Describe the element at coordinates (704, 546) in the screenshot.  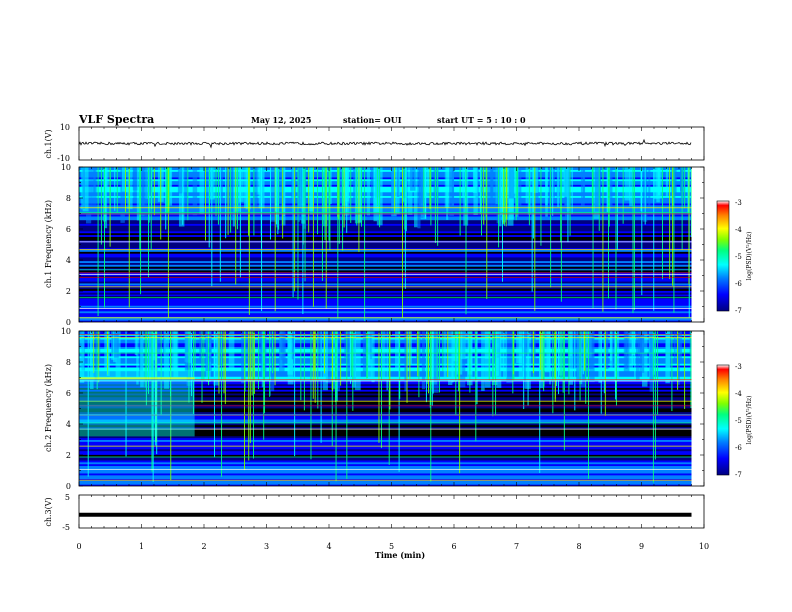
I see `xtick-10: 10` at that location.